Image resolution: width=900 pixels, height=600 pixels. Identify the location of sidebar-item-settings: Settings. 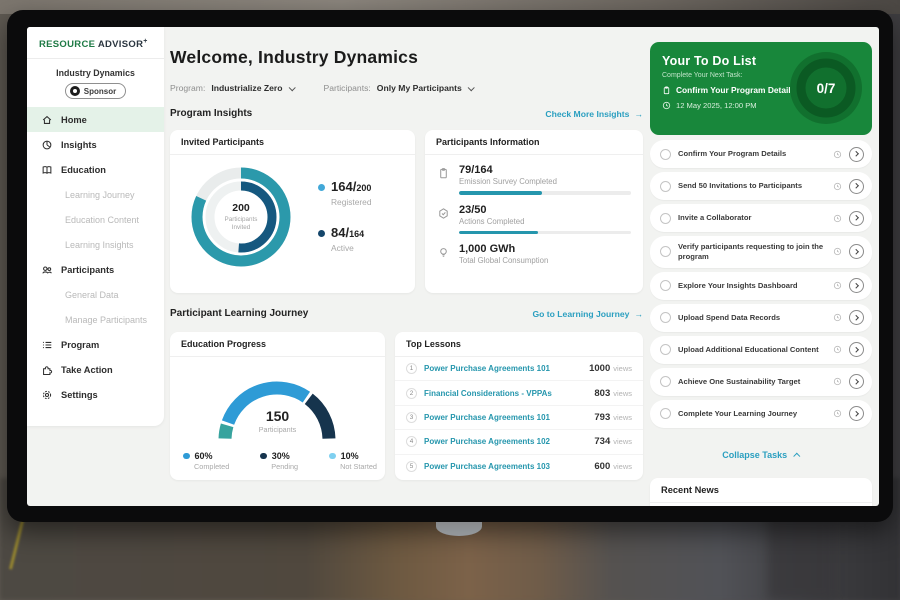
(95, 394).